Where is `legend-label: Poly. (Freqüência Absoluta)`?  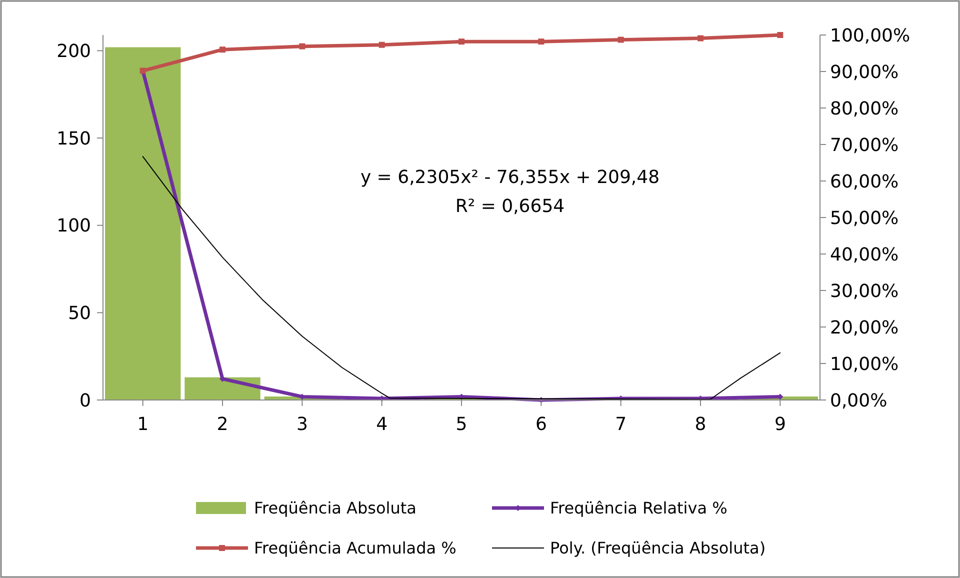 legend-label: Poly. (Freqüência Absoluta) is located at coordinates (658, 548).